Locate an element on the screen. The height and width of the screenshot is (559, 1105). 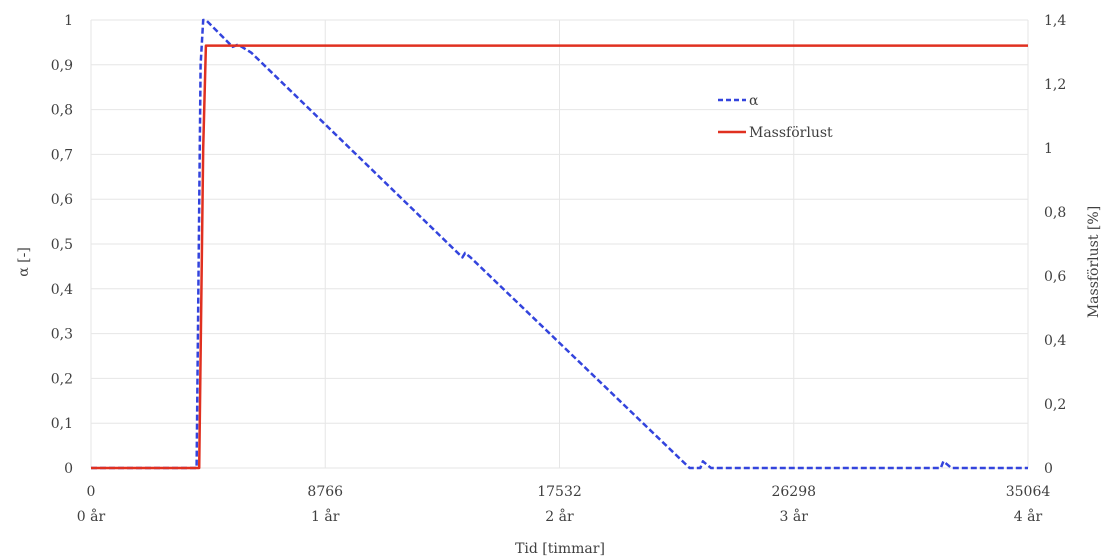
y-left-tick-label-6: 0,6 is located at coordinates (62, 200).